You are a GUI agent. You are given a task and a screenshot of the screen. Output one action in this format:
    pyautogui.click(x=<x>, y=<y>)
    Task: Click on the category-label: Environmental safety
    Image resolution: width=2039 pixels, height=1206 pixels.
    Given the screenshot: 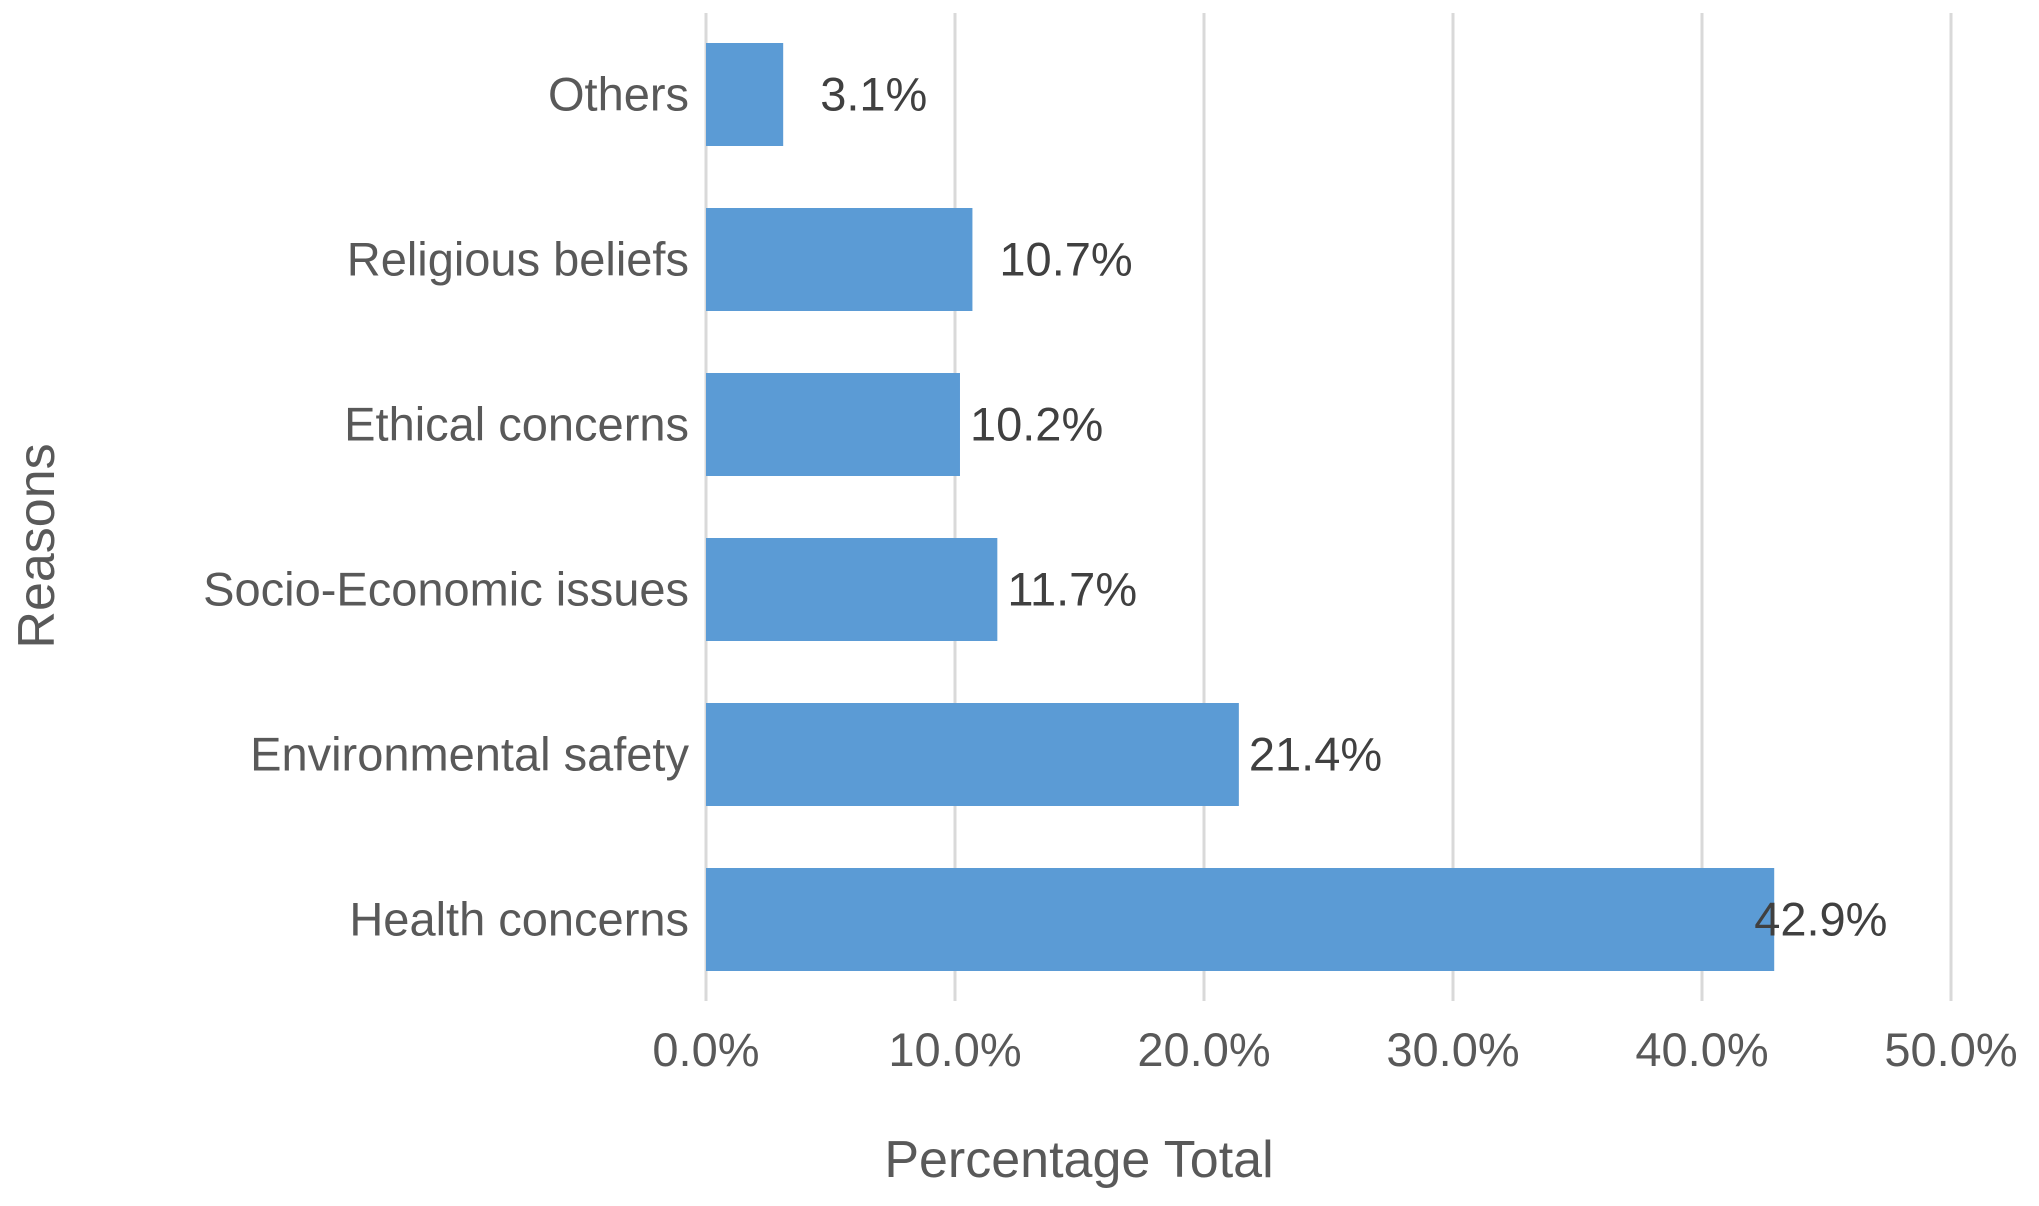 What is the action you would take?
    pyautogui.click(x=469, y=754)
    